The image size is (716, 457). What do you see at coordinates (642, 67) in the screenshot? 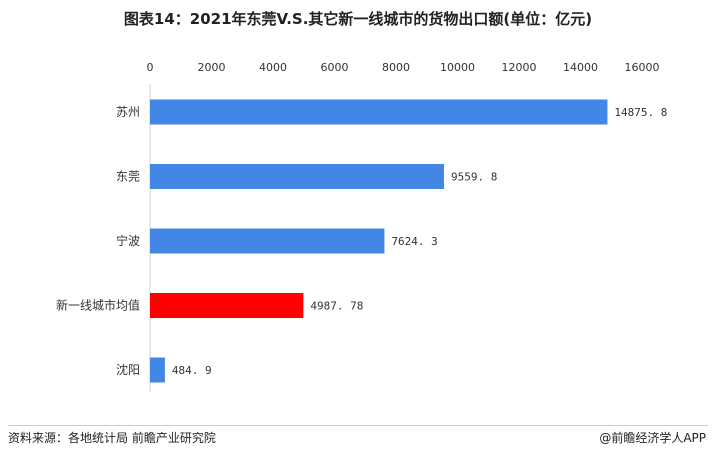
I see `x-tick-label: 16000` at bounding box center [642, 67].